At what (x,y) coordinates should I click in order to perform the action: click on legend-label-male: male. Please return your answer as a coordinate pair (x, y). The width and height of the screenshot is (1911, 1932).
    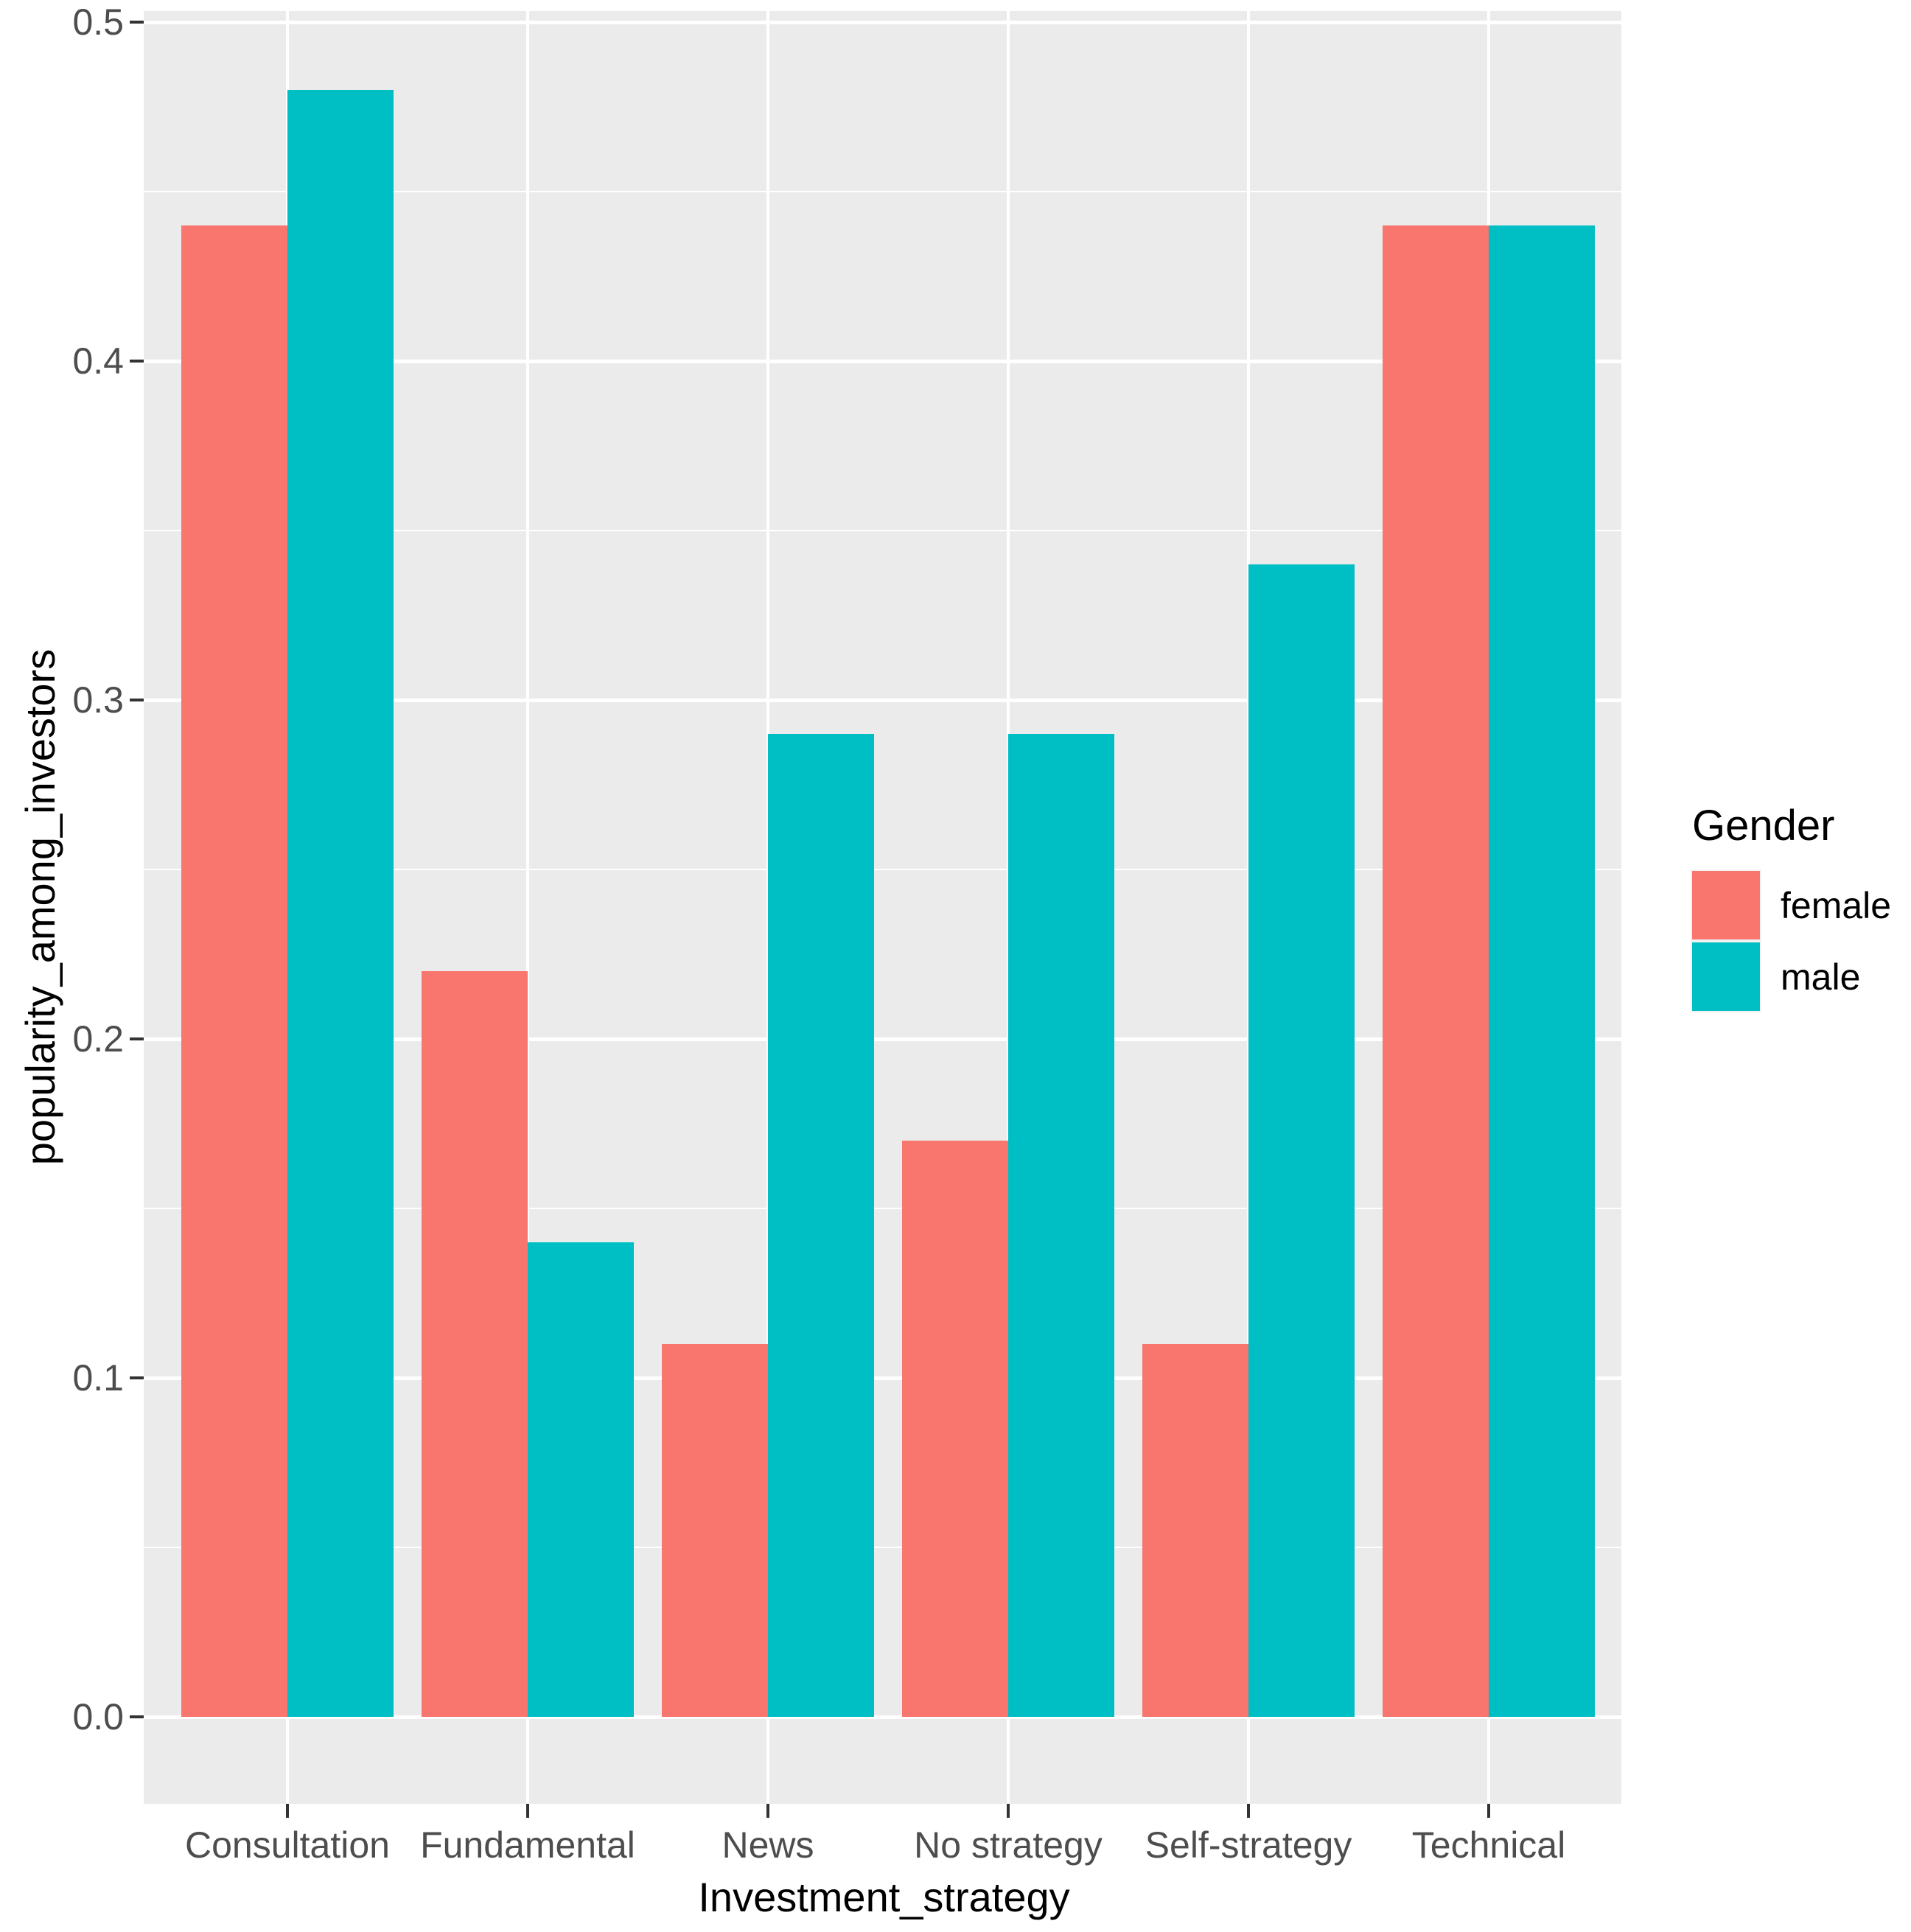
    Looking at the image, I should click on (1821, 977).